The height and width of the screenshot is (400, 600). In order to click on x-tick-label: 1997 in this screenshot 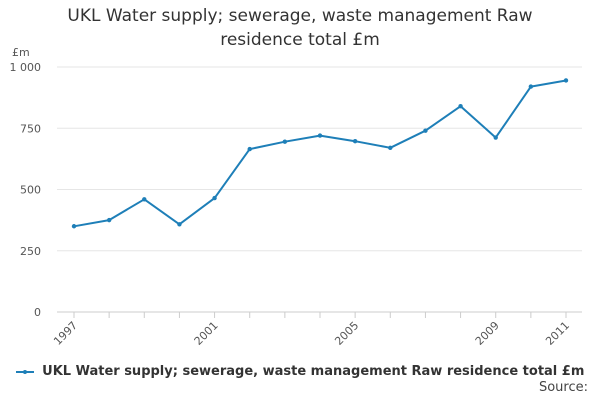, I will do `click(65, 333)`.